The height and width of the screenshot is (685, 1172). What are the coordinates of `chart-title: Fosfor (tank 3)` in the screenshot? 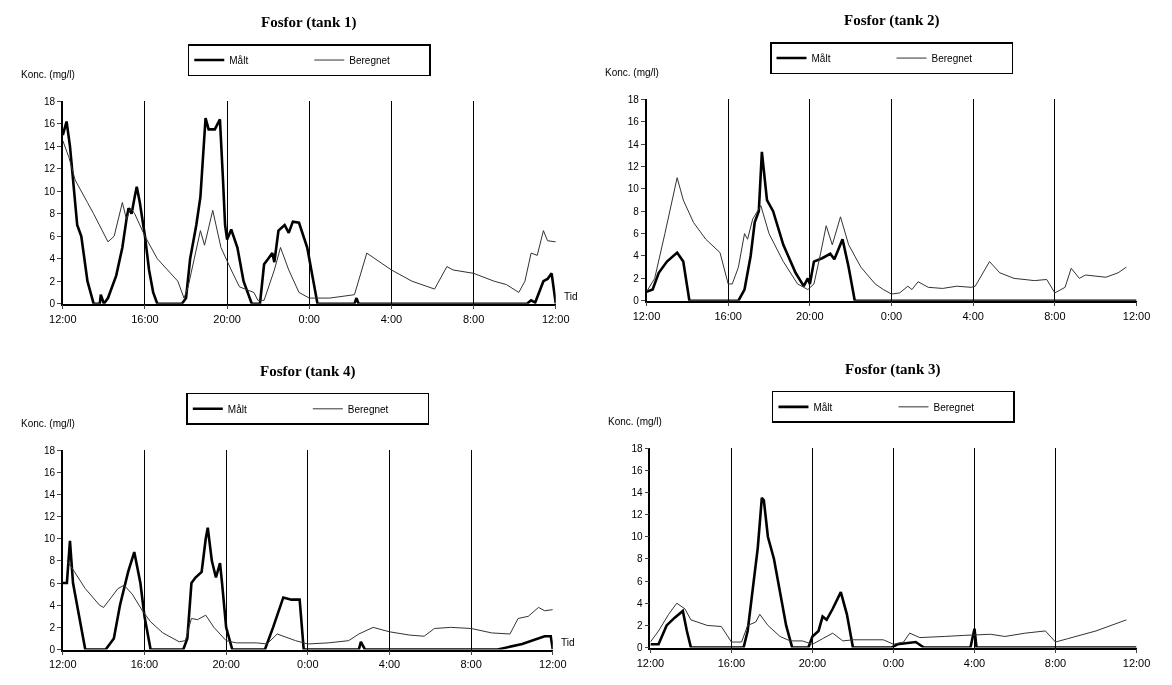 It's located at (893, 369).